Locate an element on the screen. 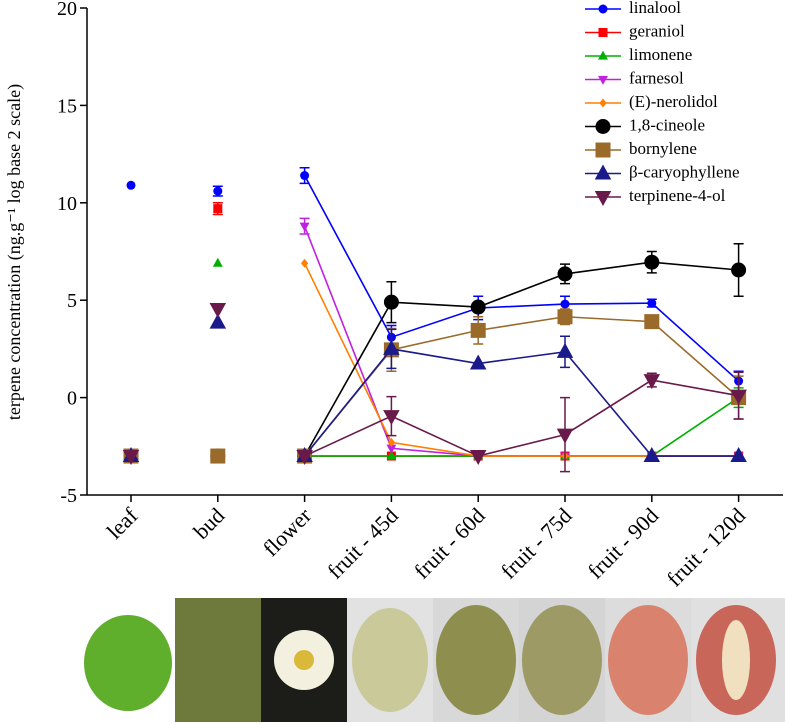  x-tick-label: leaf is located at coordinates (122, 522).